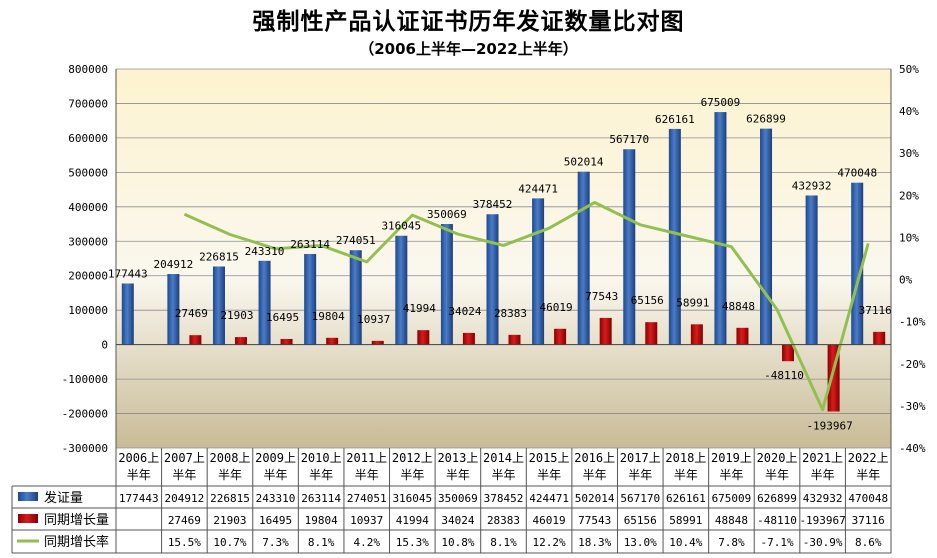  I want to click on bar-issued-value-label: 502014, so click(584, 162).